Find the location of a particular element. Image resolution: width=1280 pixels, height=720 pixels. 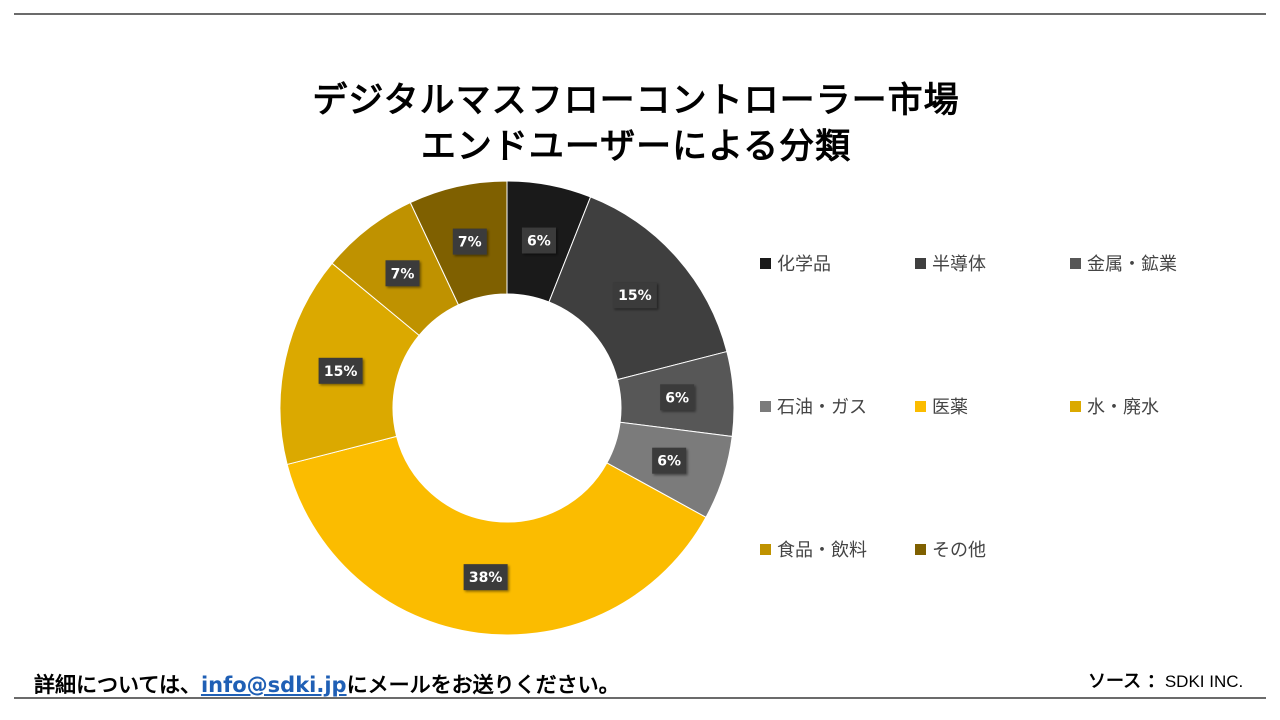

contact-email-link: info@sdki.jp is located at coordinates (273, 685).